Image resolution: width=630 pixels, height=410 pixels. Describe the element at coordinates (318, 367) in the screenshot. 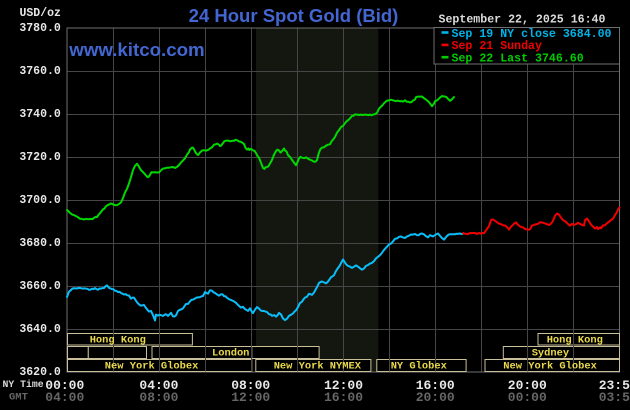

I see `svg-text: New York NYMEX` at that location.